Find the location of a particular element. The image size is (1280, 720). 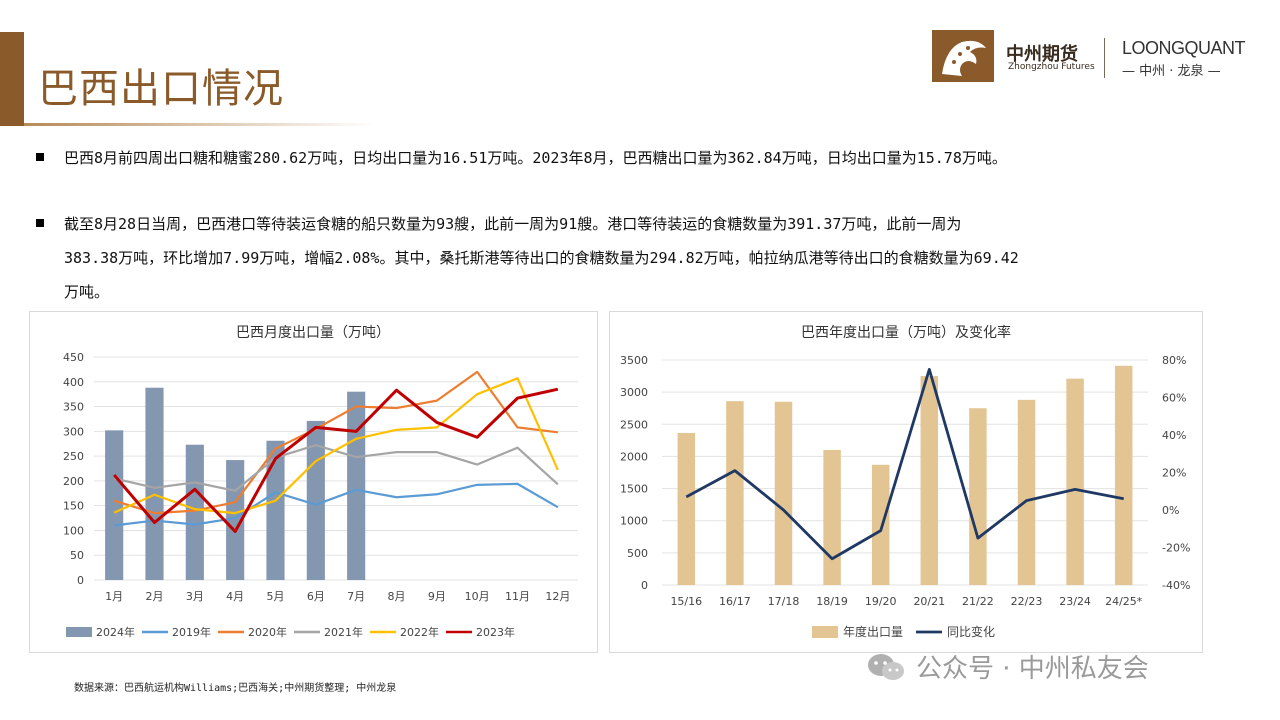

y-tick-label: 1000 is located at coordinates (634, 521).